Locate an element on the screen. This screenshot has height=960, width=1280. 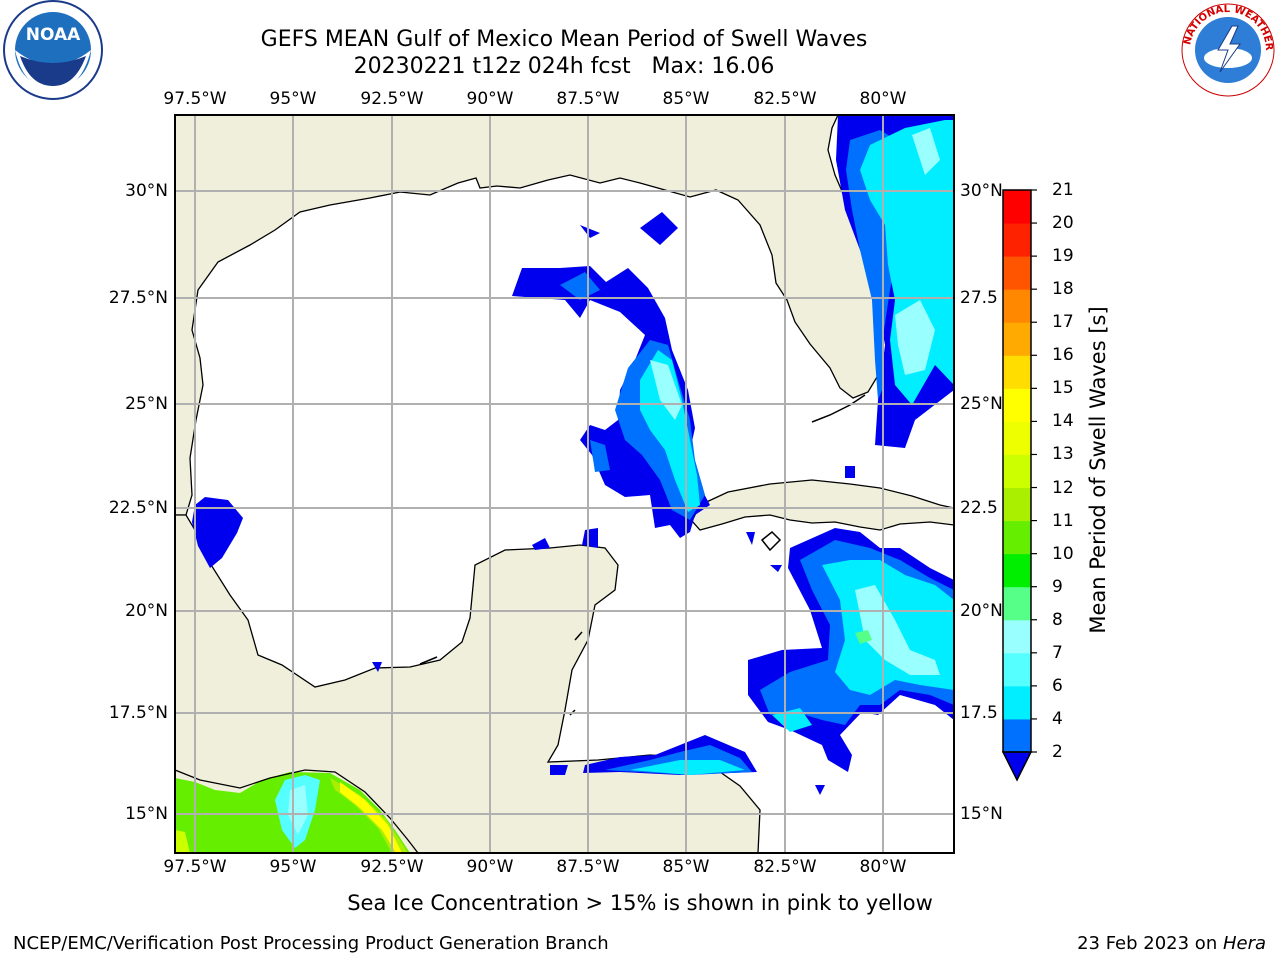
lat-tick-right-30: 30°N is located at coordinates (981, 191).